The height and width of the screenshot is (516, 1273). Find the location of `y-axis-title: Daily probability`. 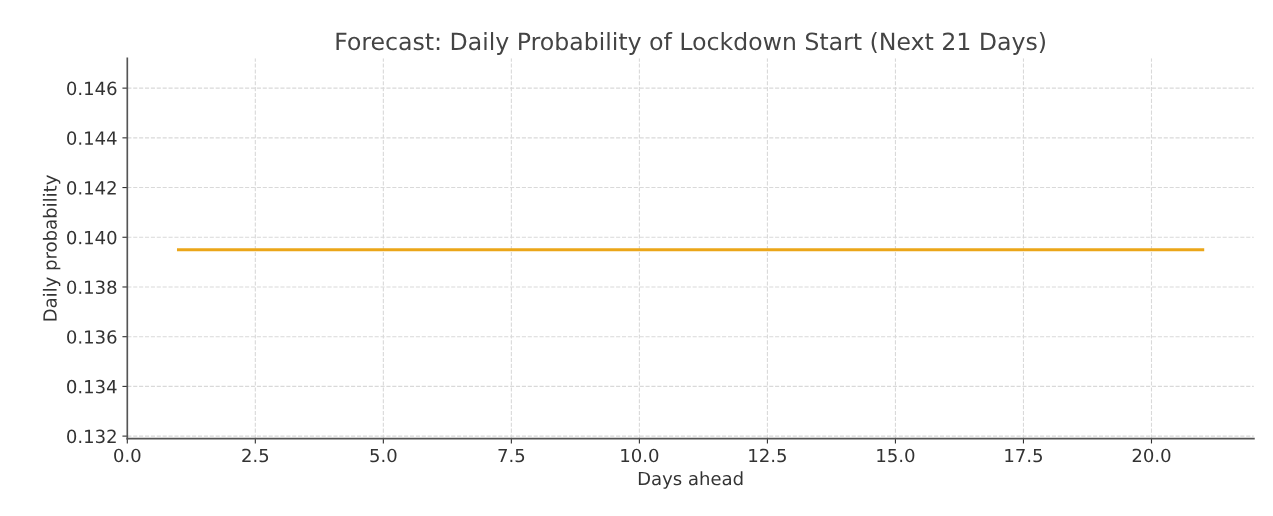

y-axis-title: Daily probability is located at coordinates (51, 248).